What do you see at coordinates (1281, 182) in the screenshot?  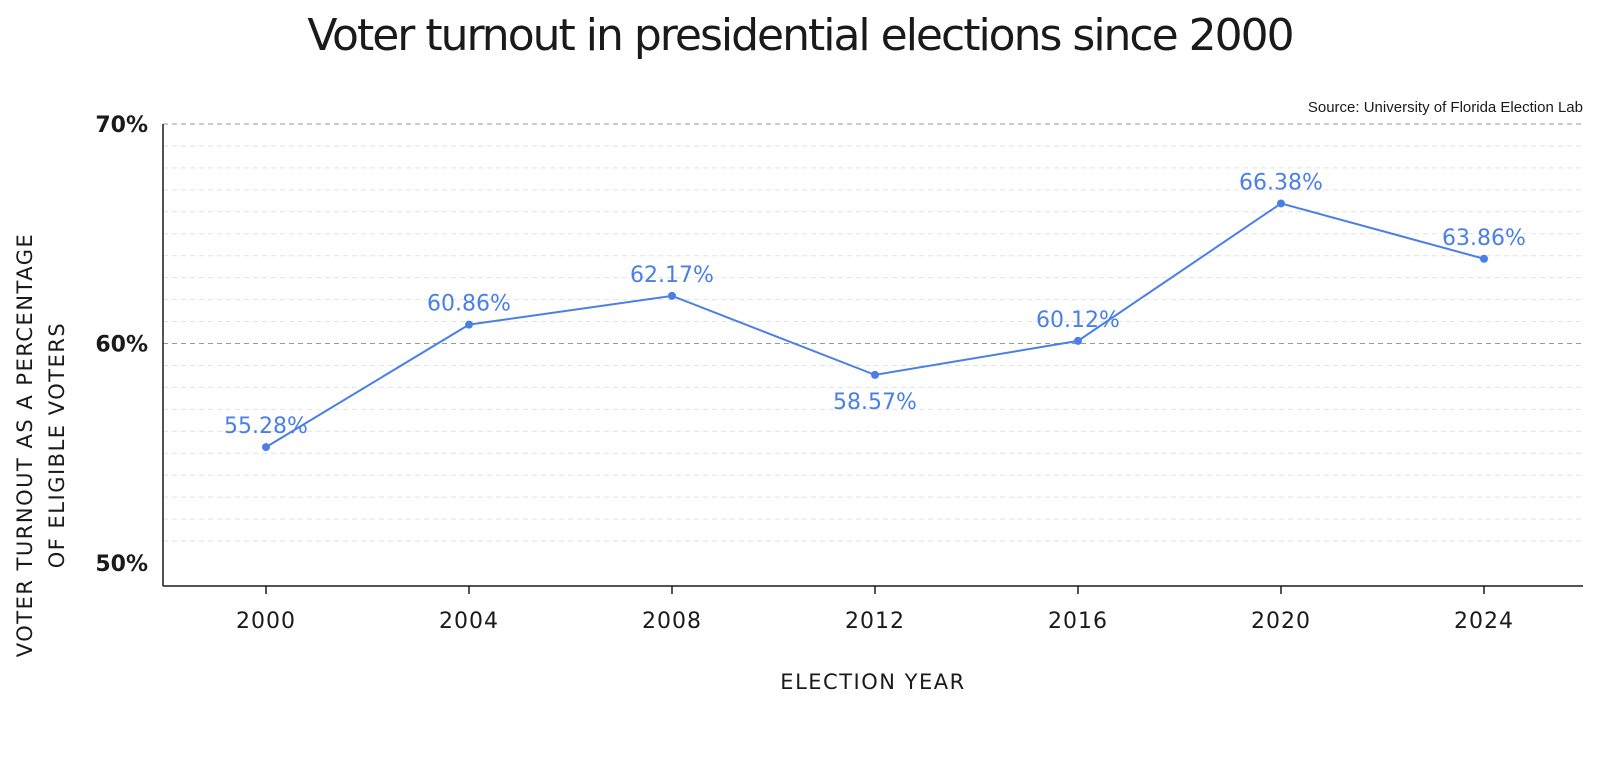 I see `data-label: 66.38%` at bounding box center [1281, 182].